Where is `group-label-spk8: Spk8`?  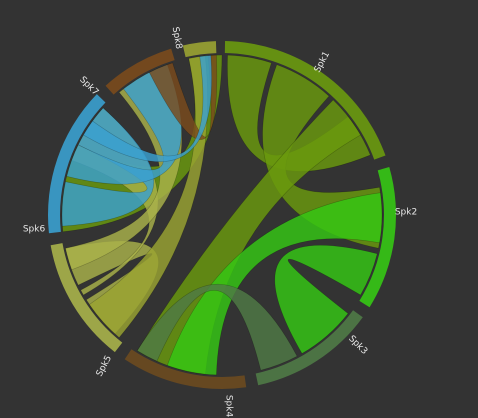 group-label-spk8: Spk8 is located at coordinates (177, 38).